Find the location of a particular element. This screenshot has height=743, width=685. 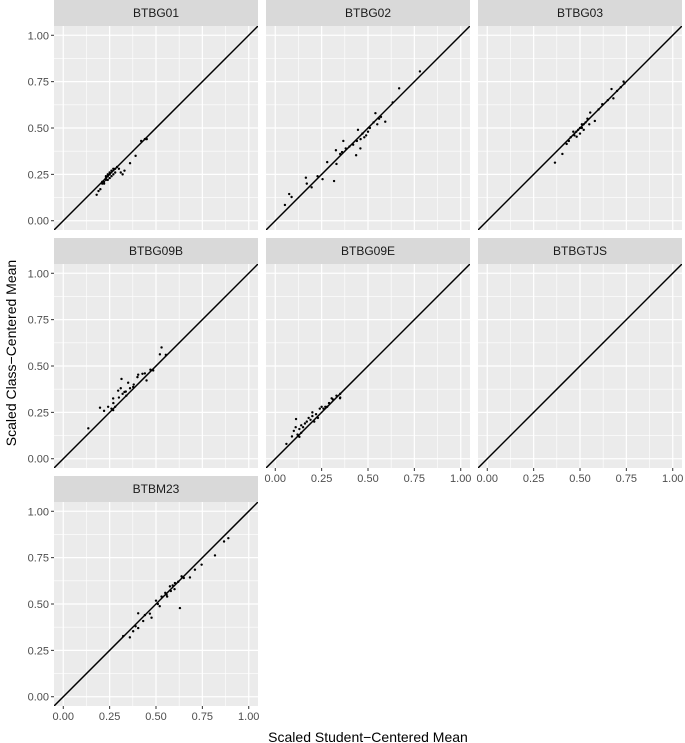

facet-title: BTBG03 is located at coordinates (580, 13).